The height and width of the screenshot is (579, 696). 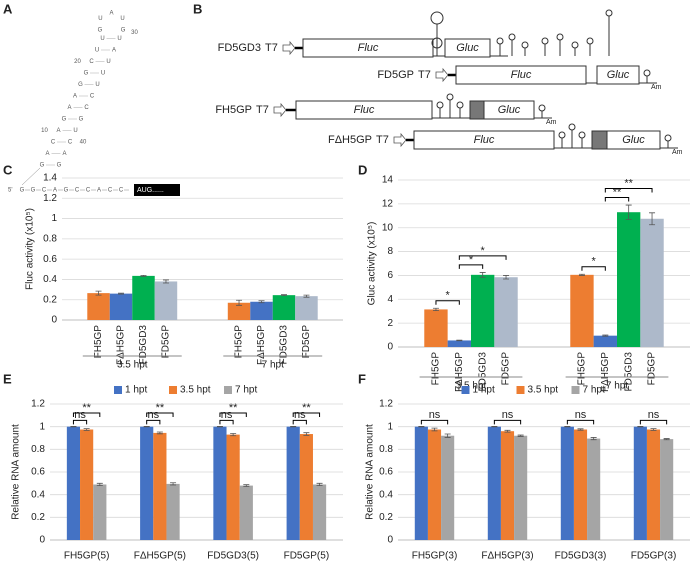 I want to click on poly-a: Am, so click(x=656, y=87).